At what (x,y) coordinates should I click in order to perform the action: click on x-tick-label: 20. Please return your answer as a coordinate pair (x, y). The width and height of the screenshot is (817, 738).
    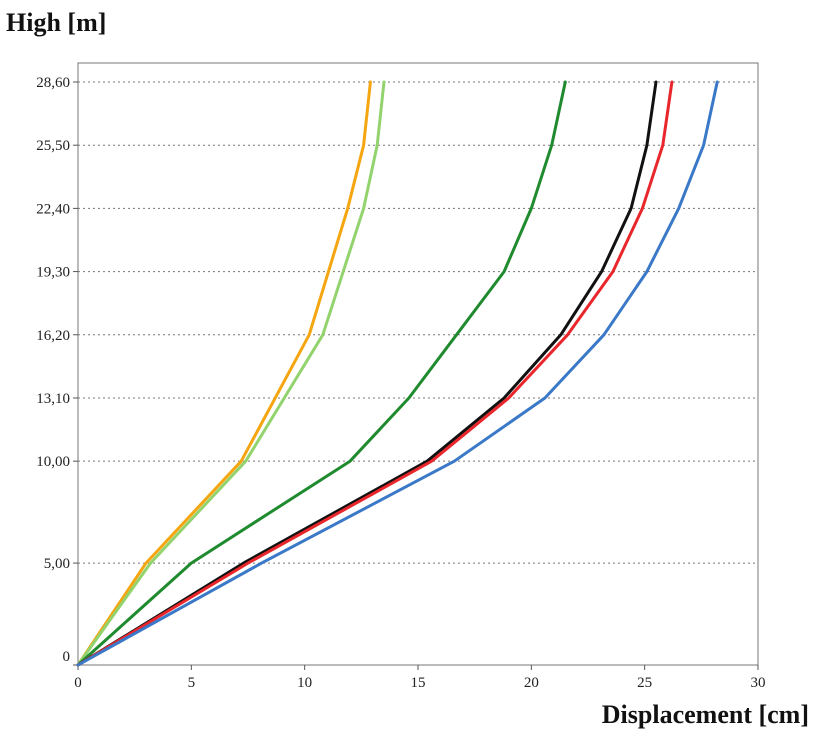
    Looking at the image, I should click on (531, 683).